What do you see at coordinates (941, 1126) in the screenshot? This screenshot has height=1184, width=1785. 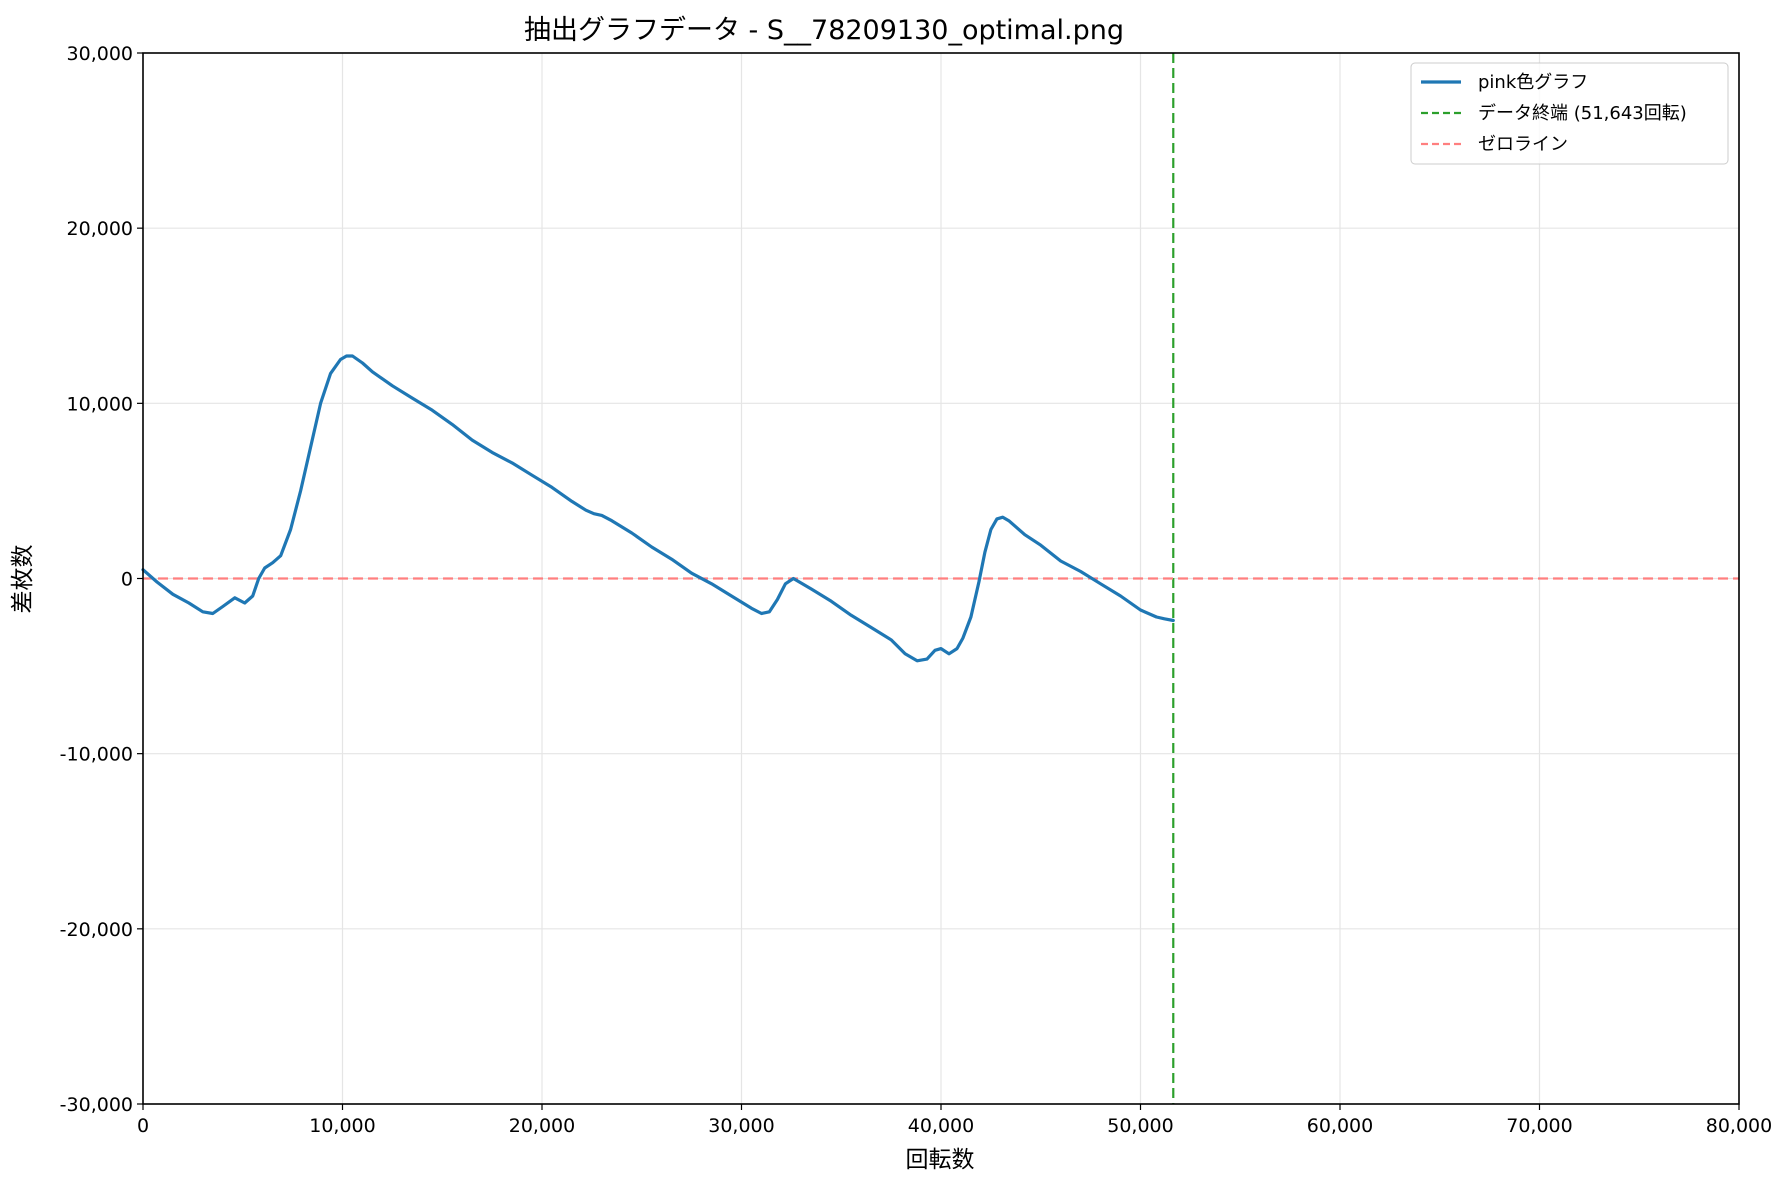 I see `x-tick-label: 40,000` at bounding box center [941, 1126].